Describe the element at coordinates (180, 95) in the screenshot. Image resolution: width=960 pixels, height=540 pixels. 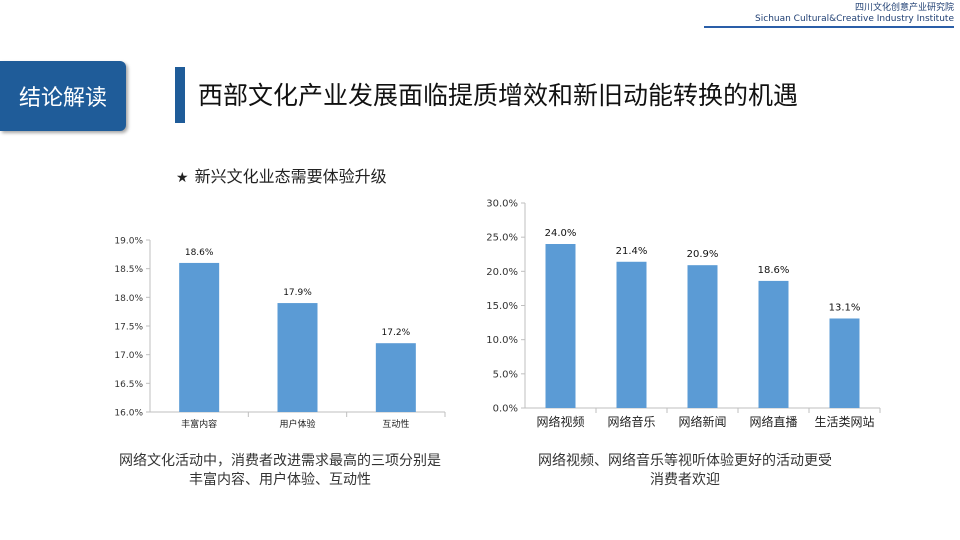
I see `title-accent-bar` at that location.